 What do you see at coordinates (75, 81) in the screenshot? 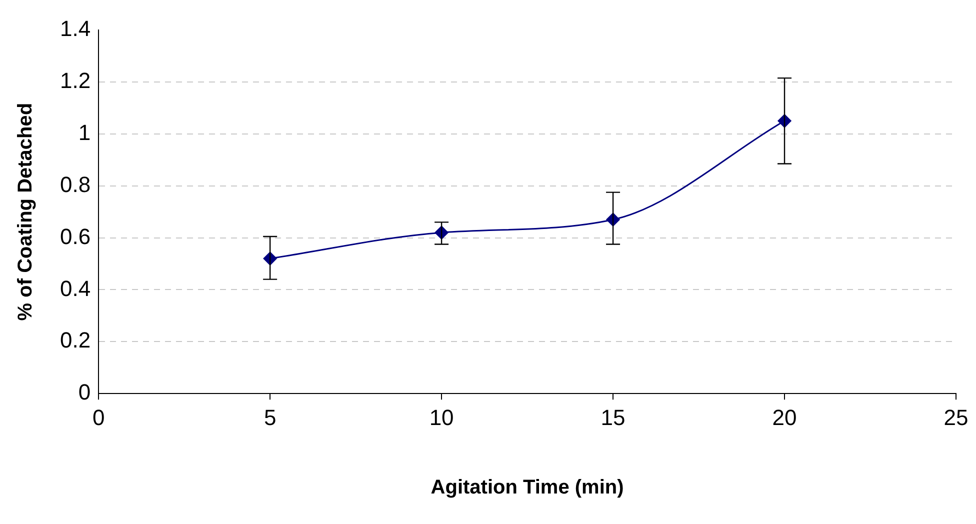
I see `y-tick-label: 1.2` at bounding box center [75, 81].